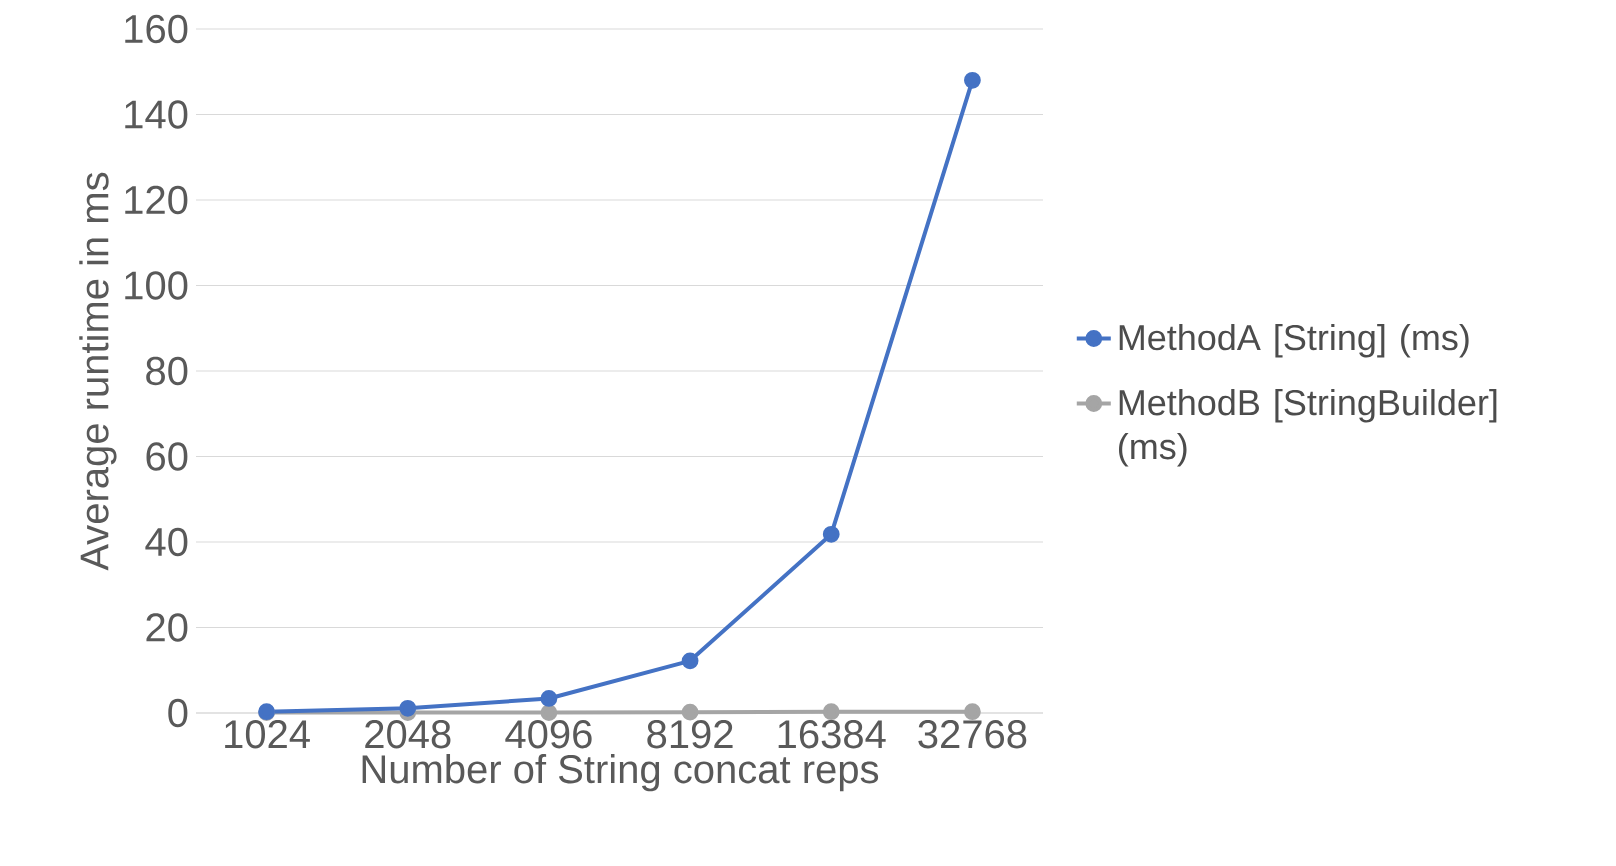  Describe the element at coordinates (98, 371) in the screenshot. I see `y-axis-title: Average runtime in ms` at that location.